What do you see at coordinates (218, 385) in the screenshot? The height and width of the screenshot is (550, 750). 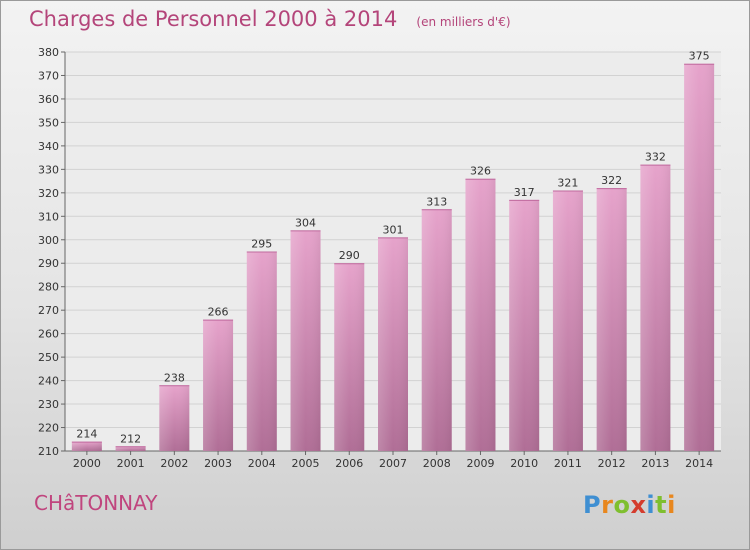 I see `bar-shine-2003` at bounding box center [218, 385].